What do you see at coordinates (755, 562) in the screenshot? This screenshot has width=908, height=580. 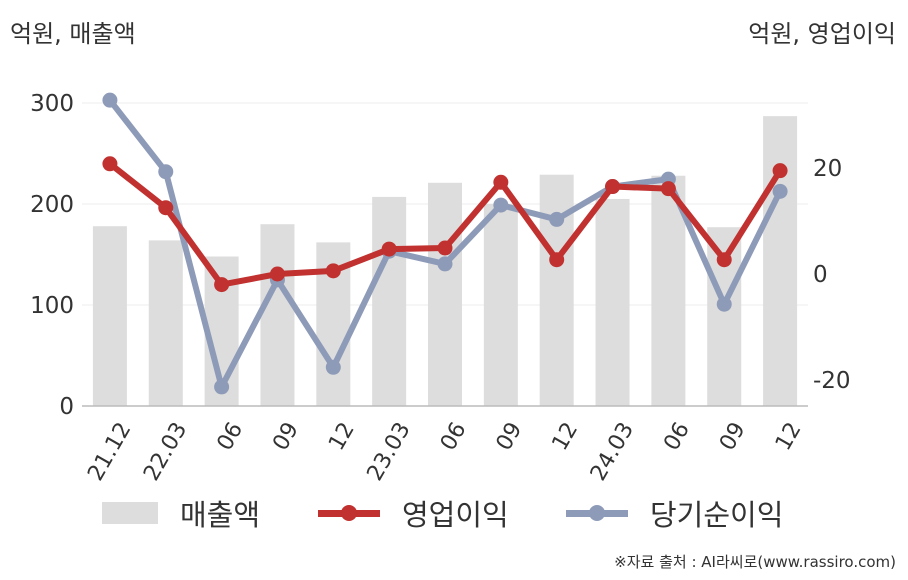 I see `source-credit: ※자료 출처 : AI라씨로(www.rassiro.com)` at bounding box center [755, 562].